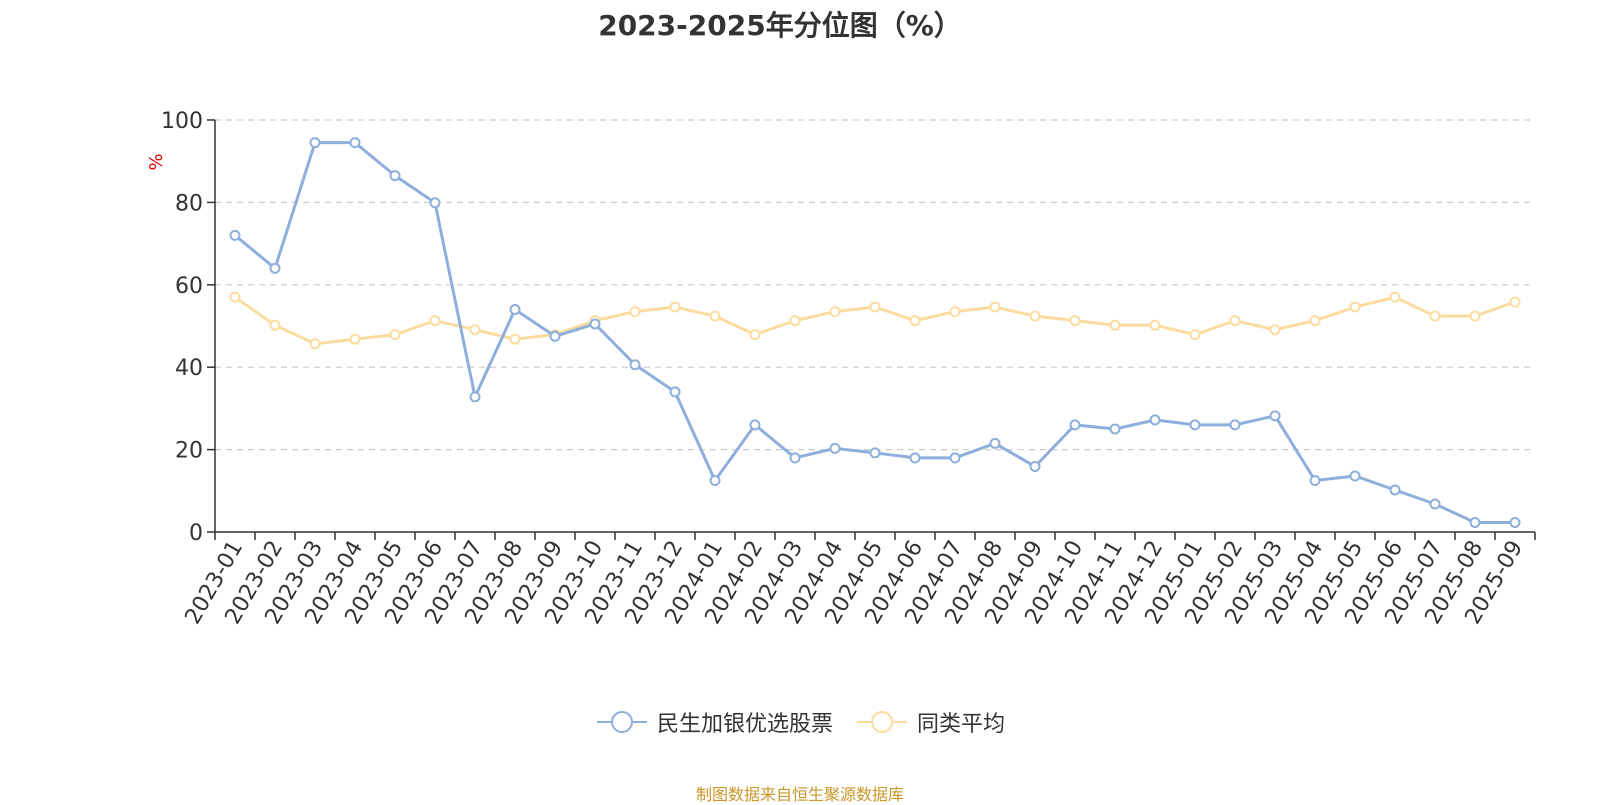 The width and height of the screenshot is (1600, 805). What do you see at coordinates (189, 203) in the screenshot?
I see `y-tick-label-80: 80` at bounding box center [189, 203].